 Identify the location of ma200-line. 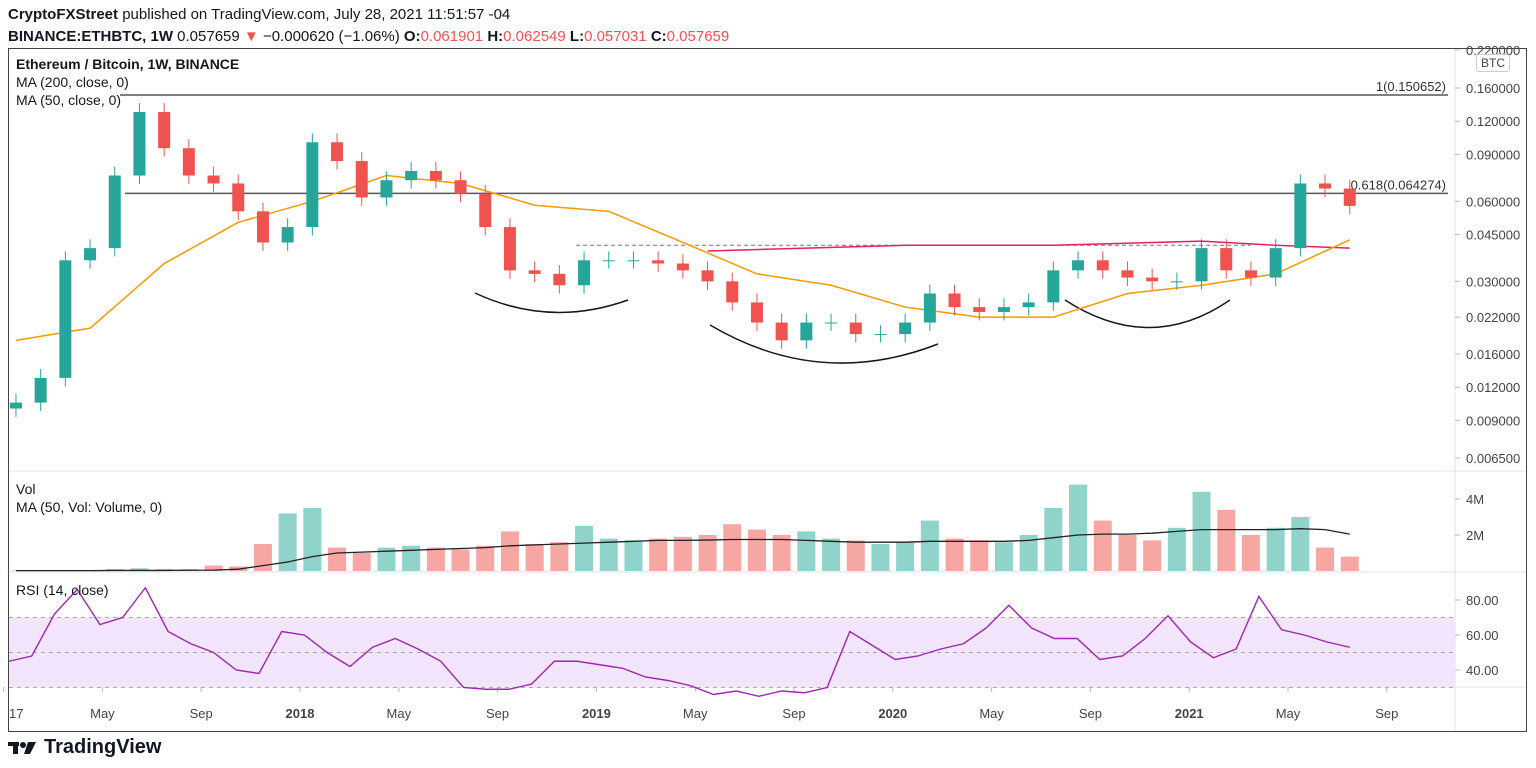
(1028, 246).